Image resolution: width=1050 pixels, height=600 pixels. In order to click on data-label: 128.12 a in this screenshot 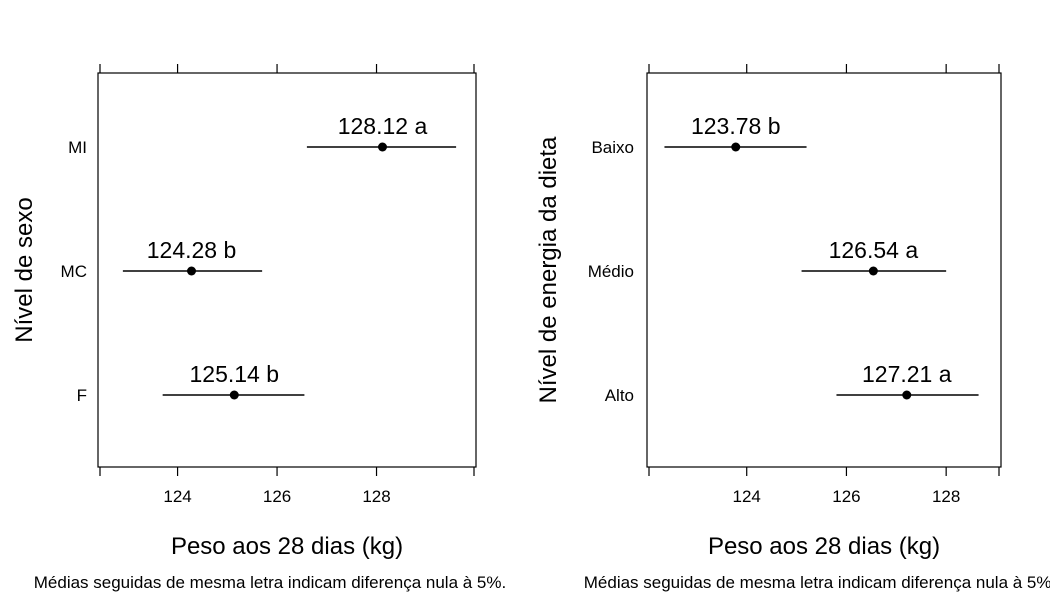, I will do `click(383, 126)`.